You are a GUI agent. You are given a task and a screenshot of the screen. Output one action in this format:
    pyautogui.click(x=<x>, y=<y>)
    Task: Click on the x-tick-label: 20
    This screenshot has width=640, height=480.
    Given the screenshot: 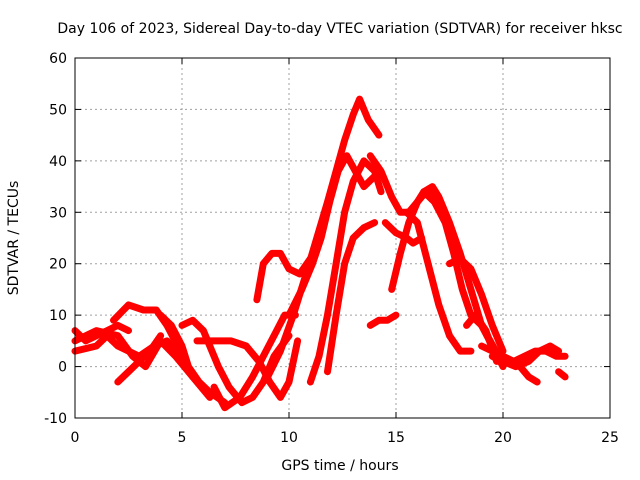 What is the action you would take?
    pyautogui.click(x=503, y=438)
    